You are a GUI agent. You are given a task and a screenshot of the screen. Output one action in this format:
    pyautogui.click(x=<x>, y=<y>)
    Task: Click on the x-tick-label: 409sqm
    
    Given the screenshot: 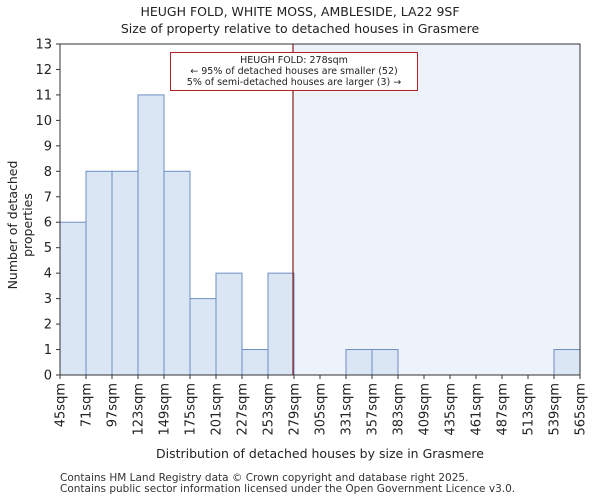 What is the action you would take?
    pyautogui.click(x=425, y=409)
    